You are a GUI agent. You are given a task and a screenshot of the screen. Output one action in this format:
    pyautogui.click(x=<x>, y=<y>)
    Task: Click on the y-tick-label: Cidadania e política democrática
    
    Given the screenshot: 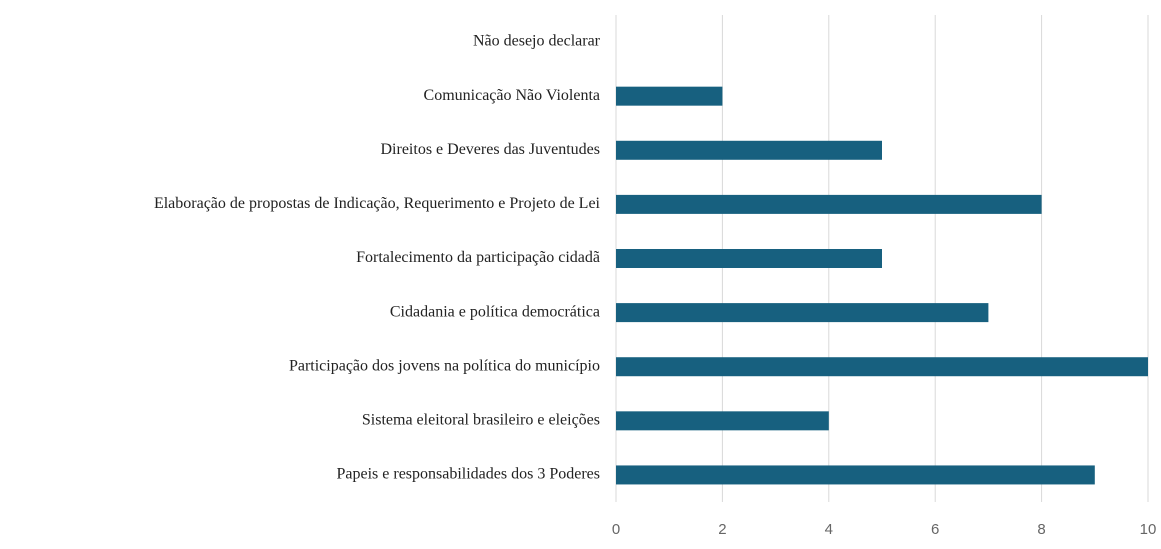 What is the action you would take?
    pyautogui.click(x=495, y=311)
    